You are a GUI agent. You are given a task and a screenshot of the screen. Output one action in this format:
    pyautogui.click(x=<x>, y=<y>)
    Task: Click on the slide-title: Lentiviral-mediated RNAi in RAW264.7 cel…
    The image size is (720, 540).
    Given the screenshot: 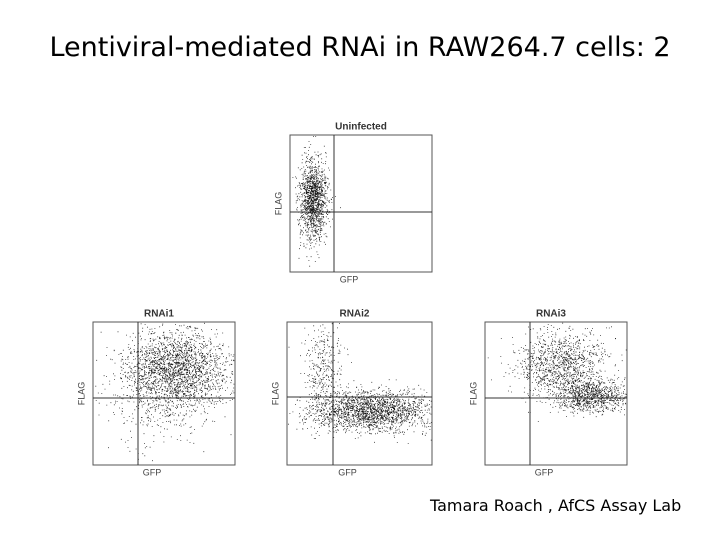 What is the action you would take?
    pyautogui.click(x=360, y=47)
    